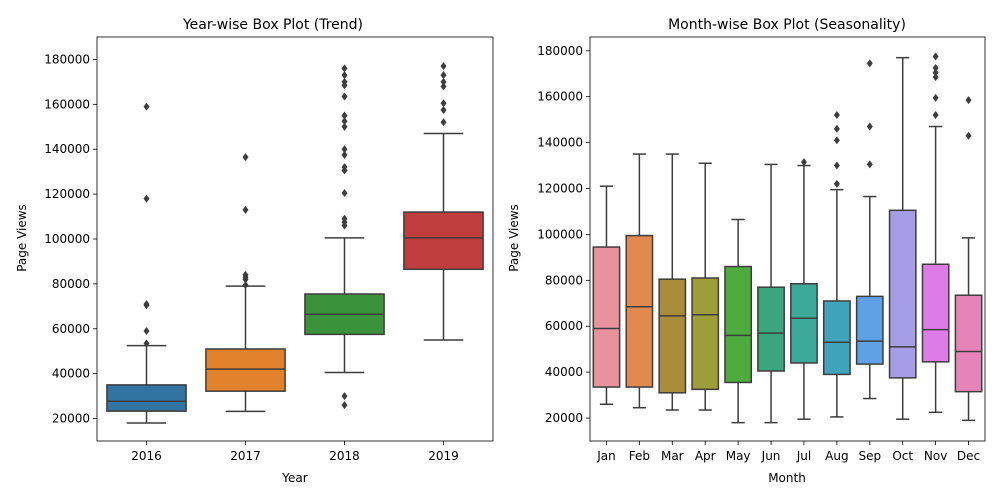  I want to click on box-2019, so click(443, 201).